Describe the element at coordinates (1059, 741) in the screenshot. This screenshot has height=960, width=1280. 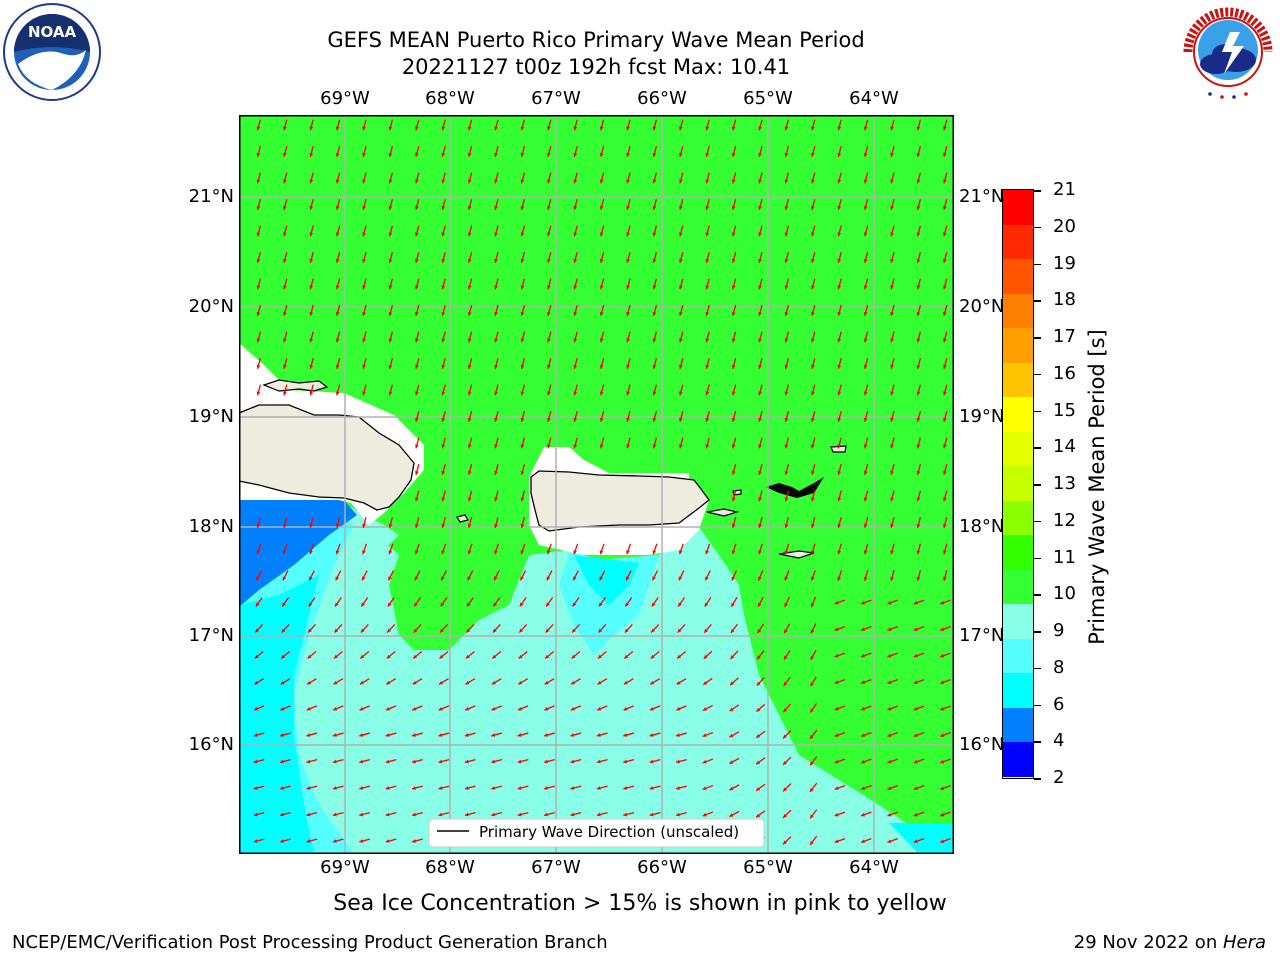
I see `colorbar-tick-label: 4` at that location.